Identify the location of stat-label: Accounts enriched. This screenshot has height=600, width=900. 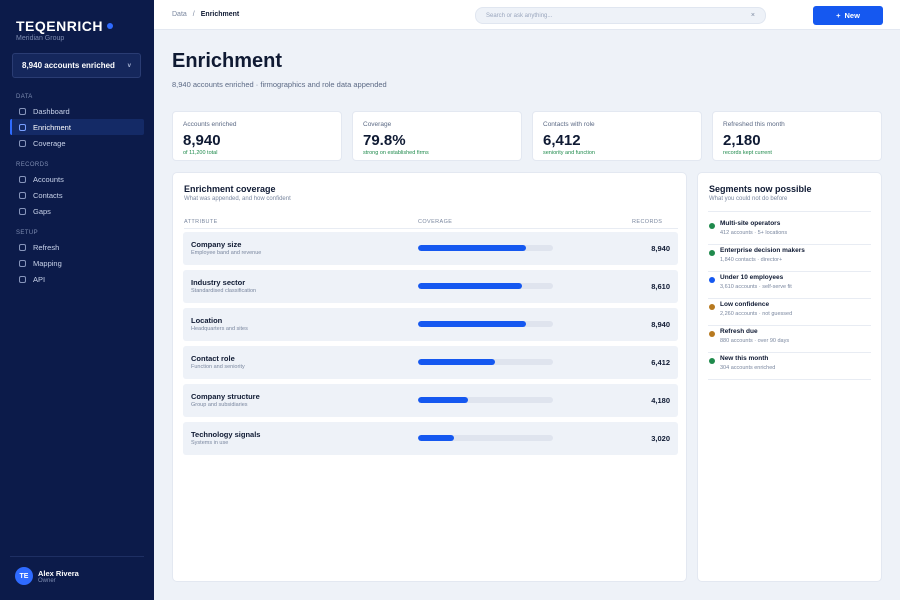
(210, 124).